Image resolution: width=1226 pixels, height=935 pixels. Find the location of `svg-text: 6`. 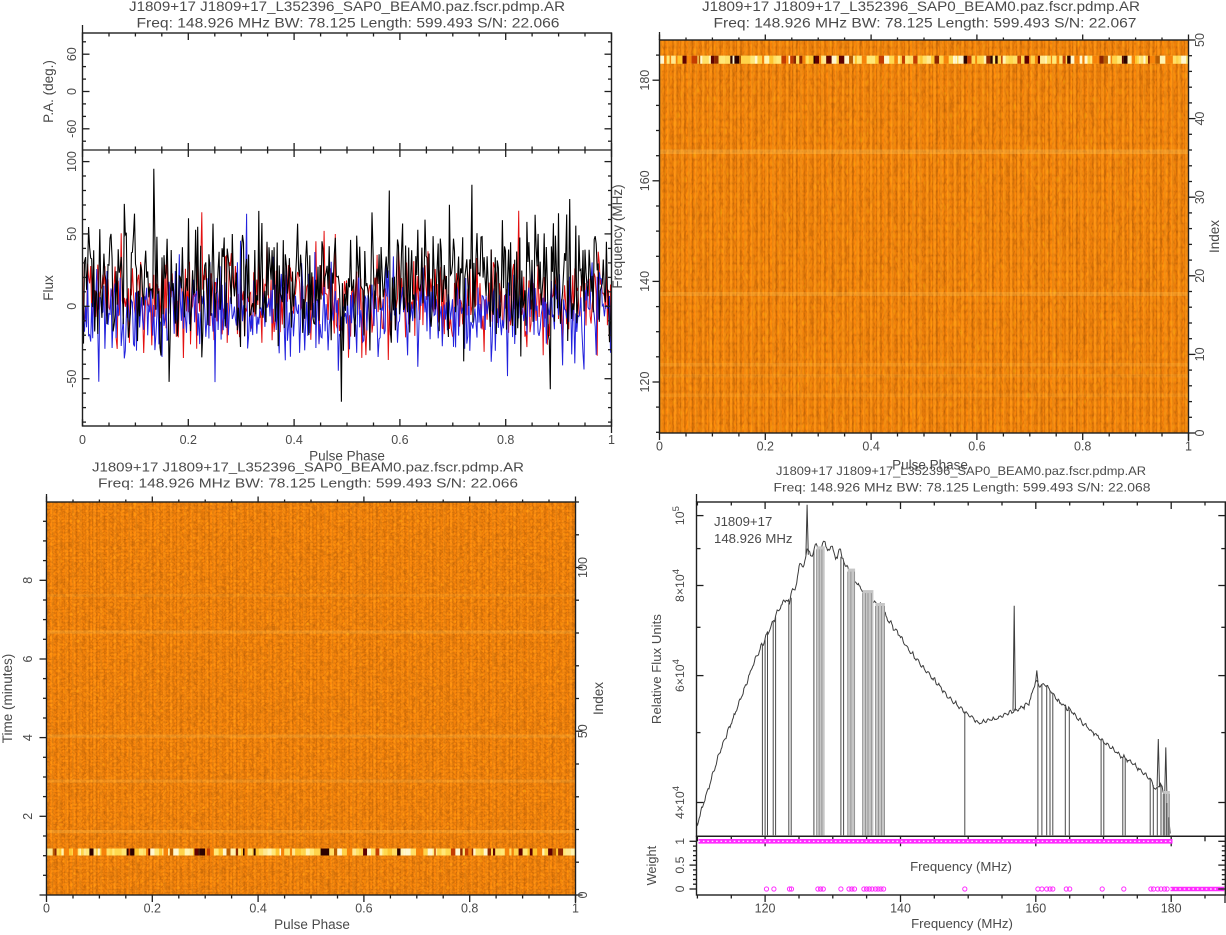

svg-text: 6 is located at coordinates (28, 658).